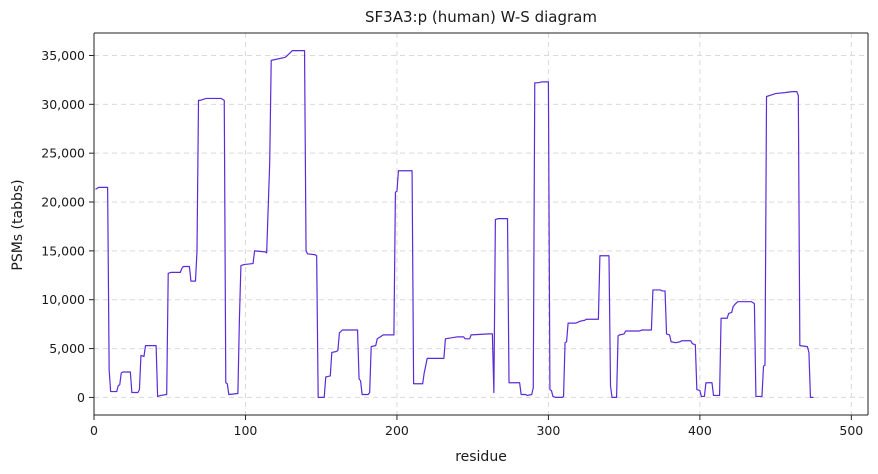 This screenshot has height=474, width=878. I want to click on y-tick-label: 15,000, so click(63, 250).